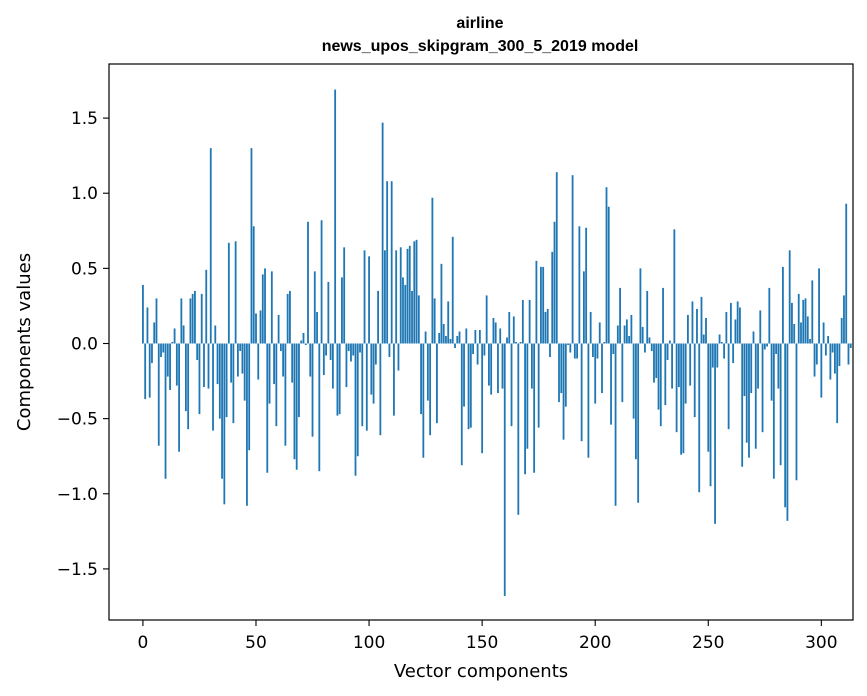  I want to click on y-tick-label-0: −1.5, so click(77, 570).